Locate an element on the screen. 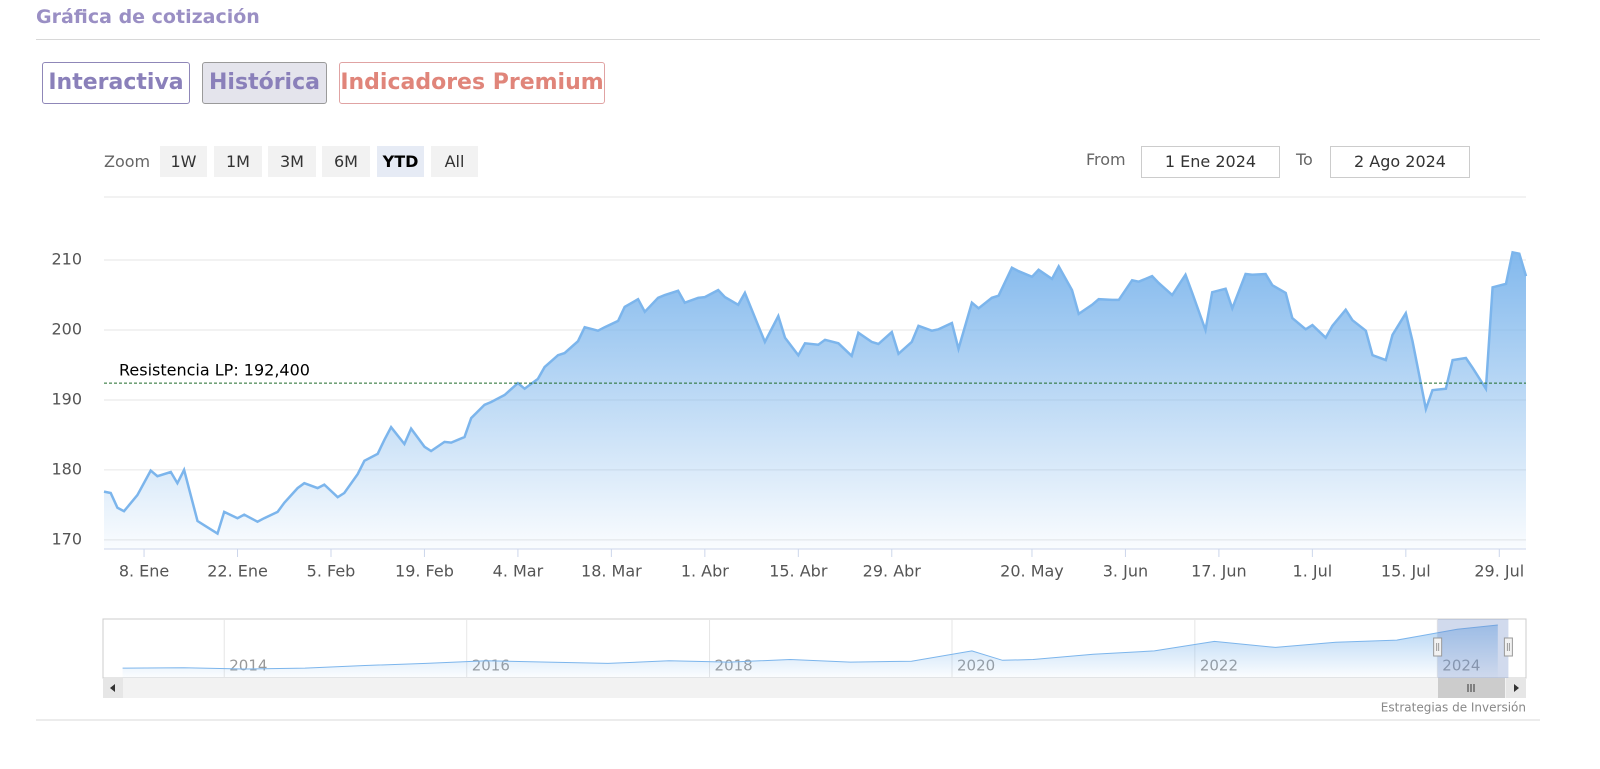  scrollbar-track is located at coordinates (814, 688).